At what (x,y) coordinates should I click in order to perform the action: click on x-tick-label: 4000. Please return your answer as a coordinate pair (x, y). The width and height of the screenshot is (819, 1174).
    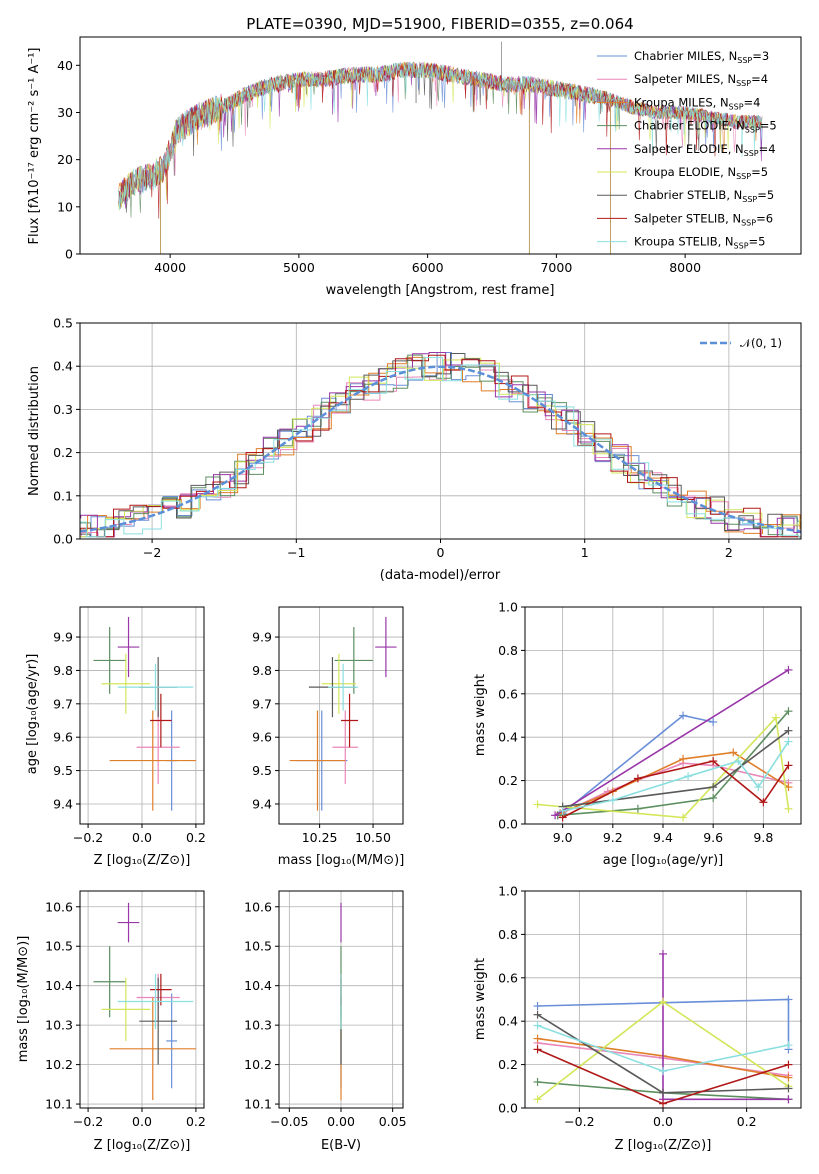
    Looking at the image, I should click on (170, 267).